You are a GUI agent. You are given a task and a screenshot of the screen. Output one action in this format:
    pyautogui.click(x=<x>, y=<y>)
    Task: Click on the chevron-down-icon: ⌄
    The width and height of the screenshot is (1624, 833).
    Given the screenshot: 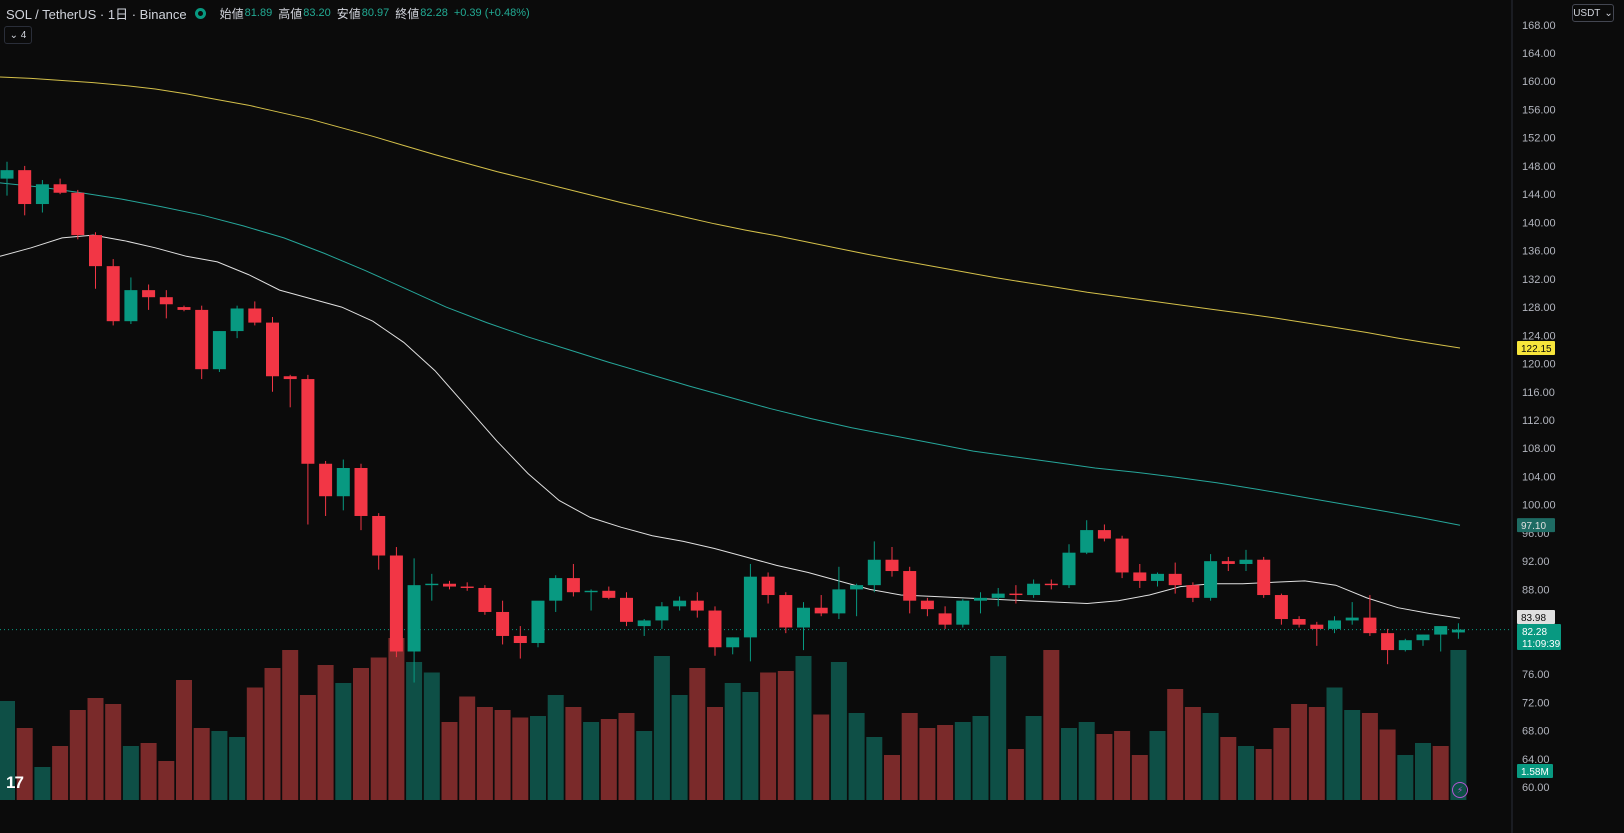 What is the action you would take?
    pyautogui.click(x=14, y=35)
    